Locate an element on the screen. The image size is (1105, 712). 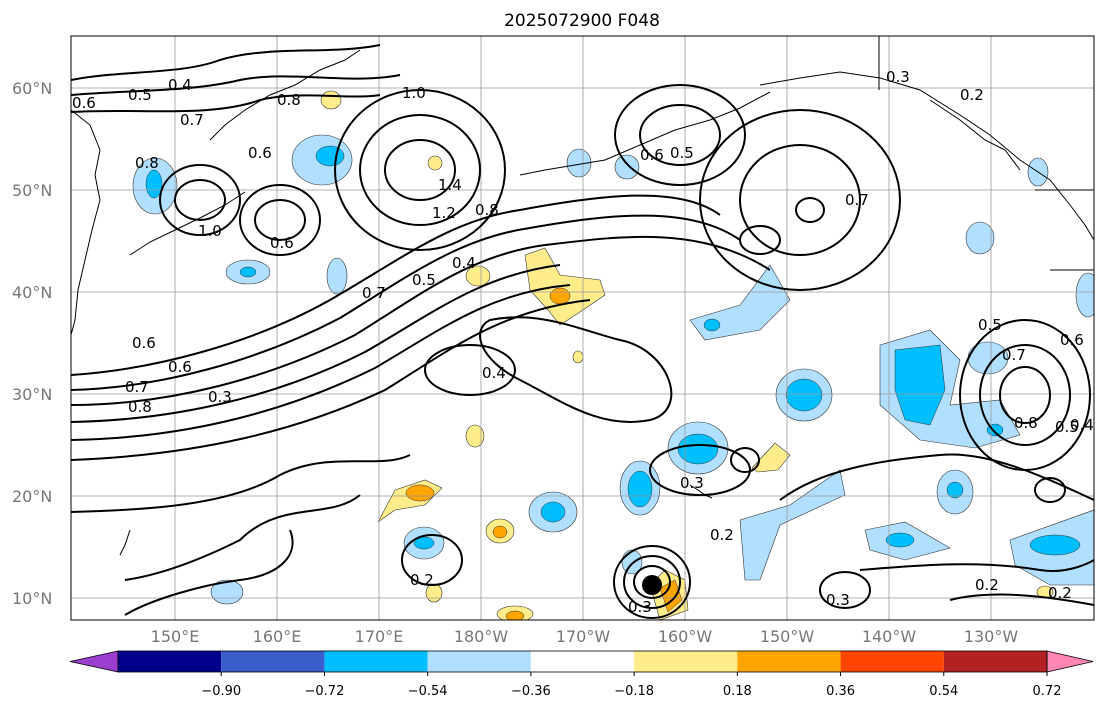
lon-tick-label: 170°E is located at coordinates (379, 636).